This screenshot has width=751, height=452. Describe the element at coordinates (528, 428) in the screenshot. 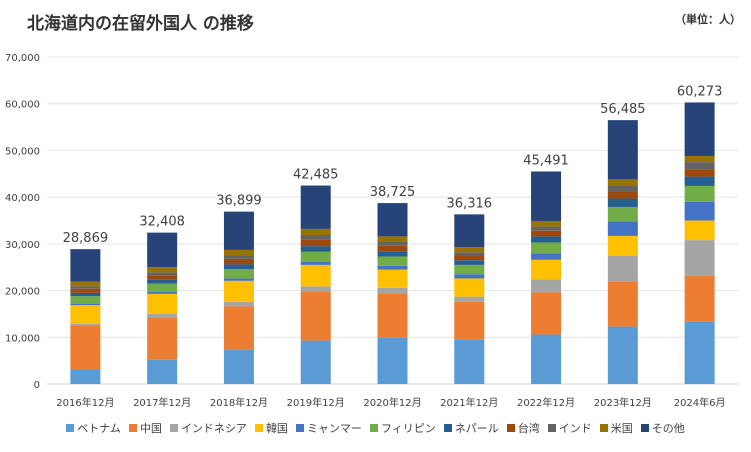

I see `legend-label: 台湾` at that location.